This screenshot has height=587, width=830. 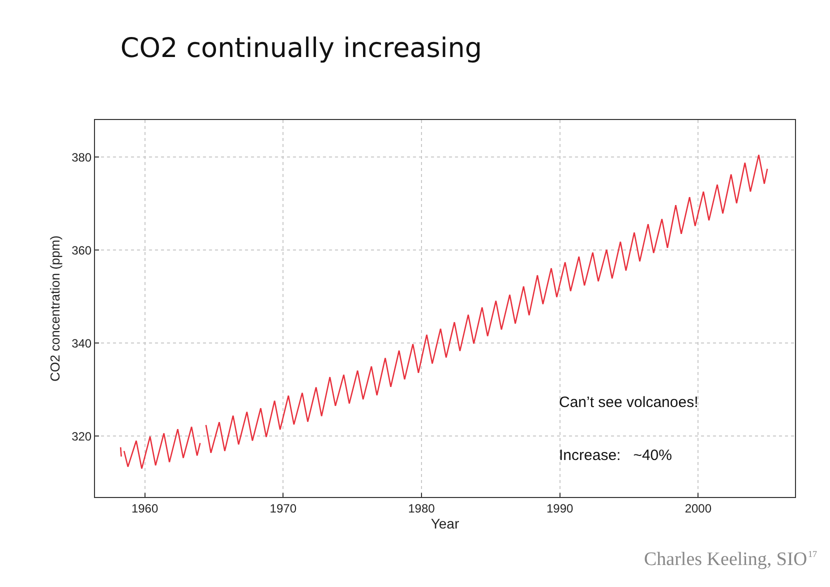 I want to click on x-tick-label: 1970, so click(x=283, y=508).